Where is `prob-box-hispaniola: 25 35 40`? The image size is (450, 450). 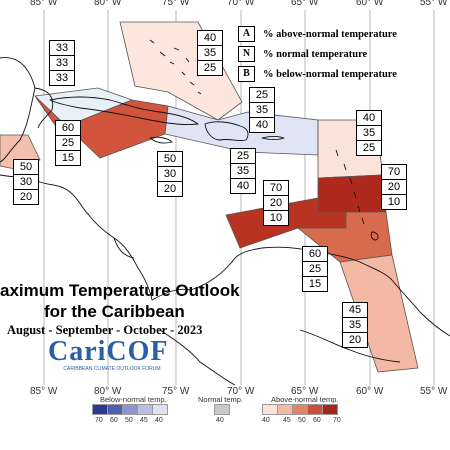 prob-box-hispaniola: 25 35 40 is located at coordinates (262, 110).